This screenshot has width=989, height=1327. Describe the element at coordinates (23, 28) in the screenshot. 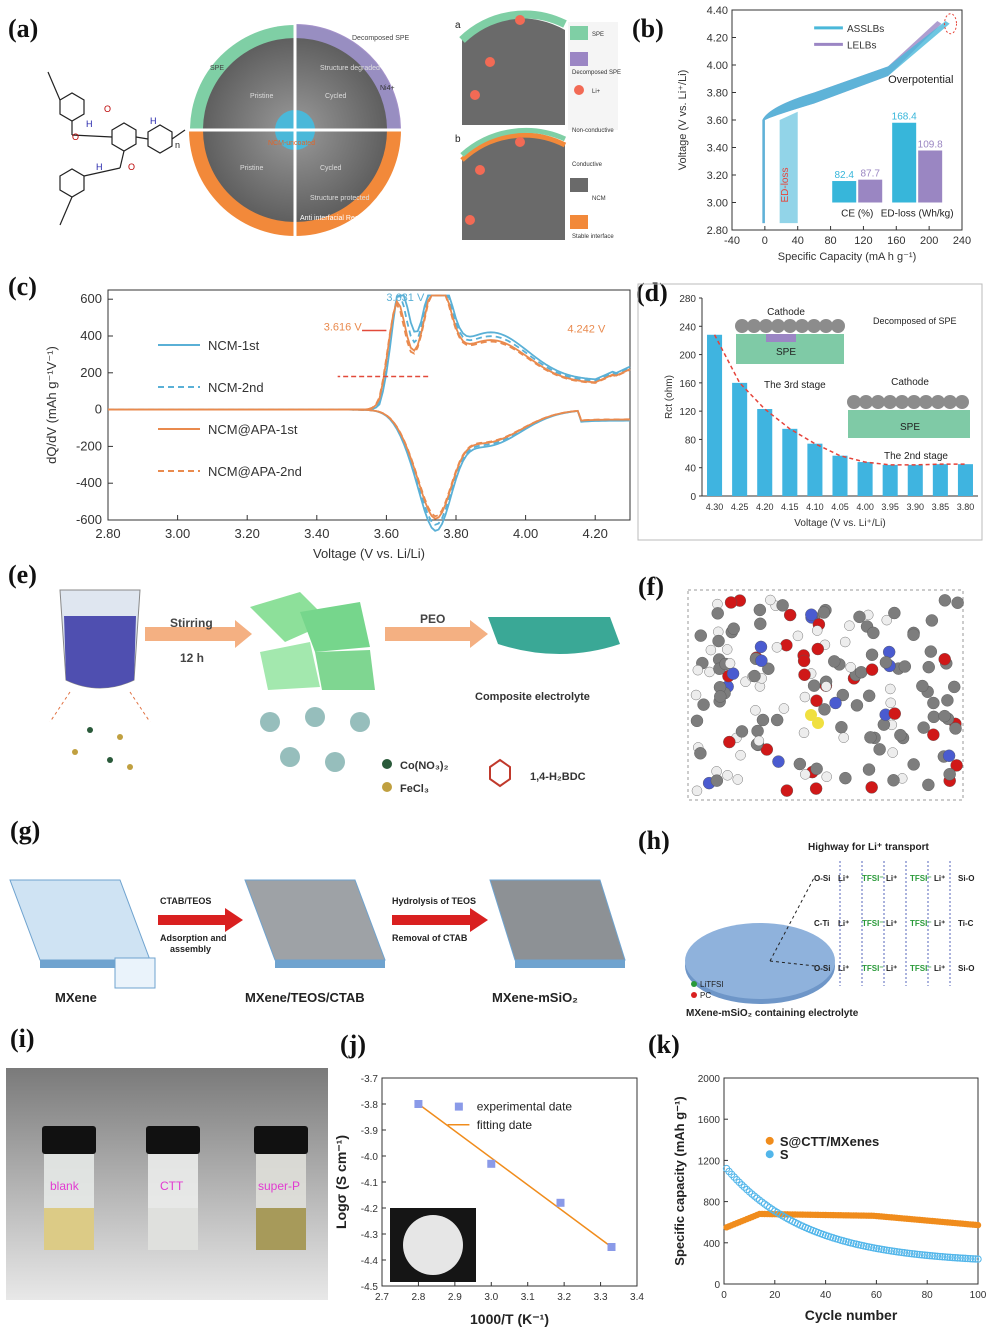

I see `panel-label-a: (a)` at that location.